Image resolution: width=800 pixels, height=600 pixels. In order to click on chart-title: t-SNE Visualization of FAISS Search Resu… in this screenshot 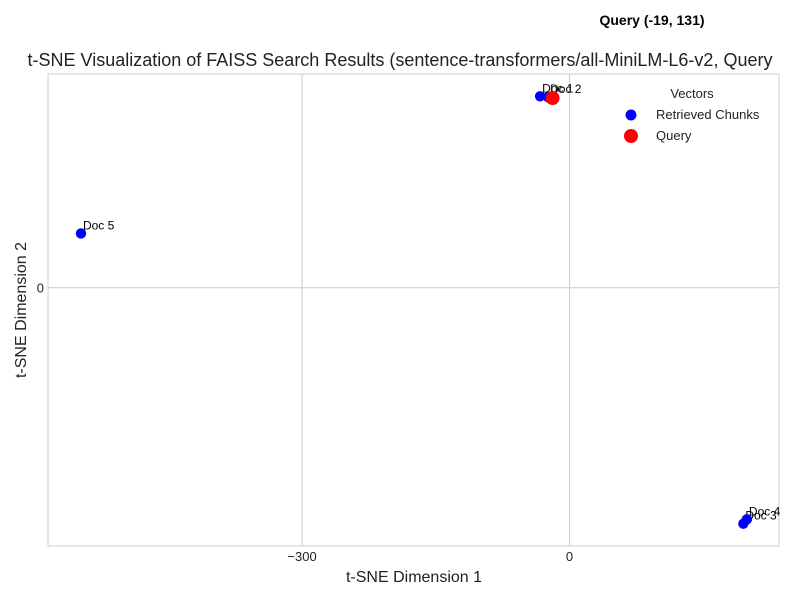, I will do `click(400, 60)`.